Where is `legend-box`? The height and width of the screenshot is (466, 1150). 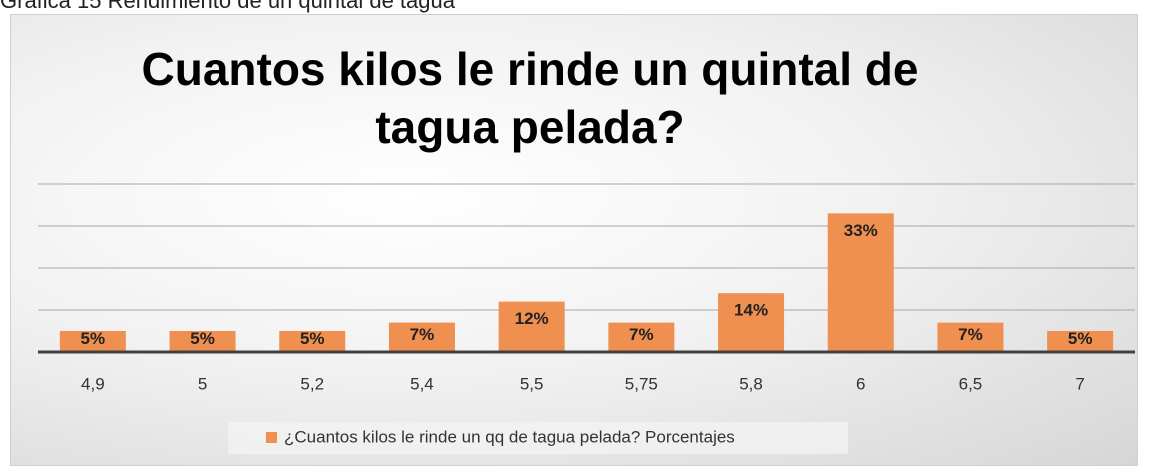 legend-box is located at coordinates (538, 438).